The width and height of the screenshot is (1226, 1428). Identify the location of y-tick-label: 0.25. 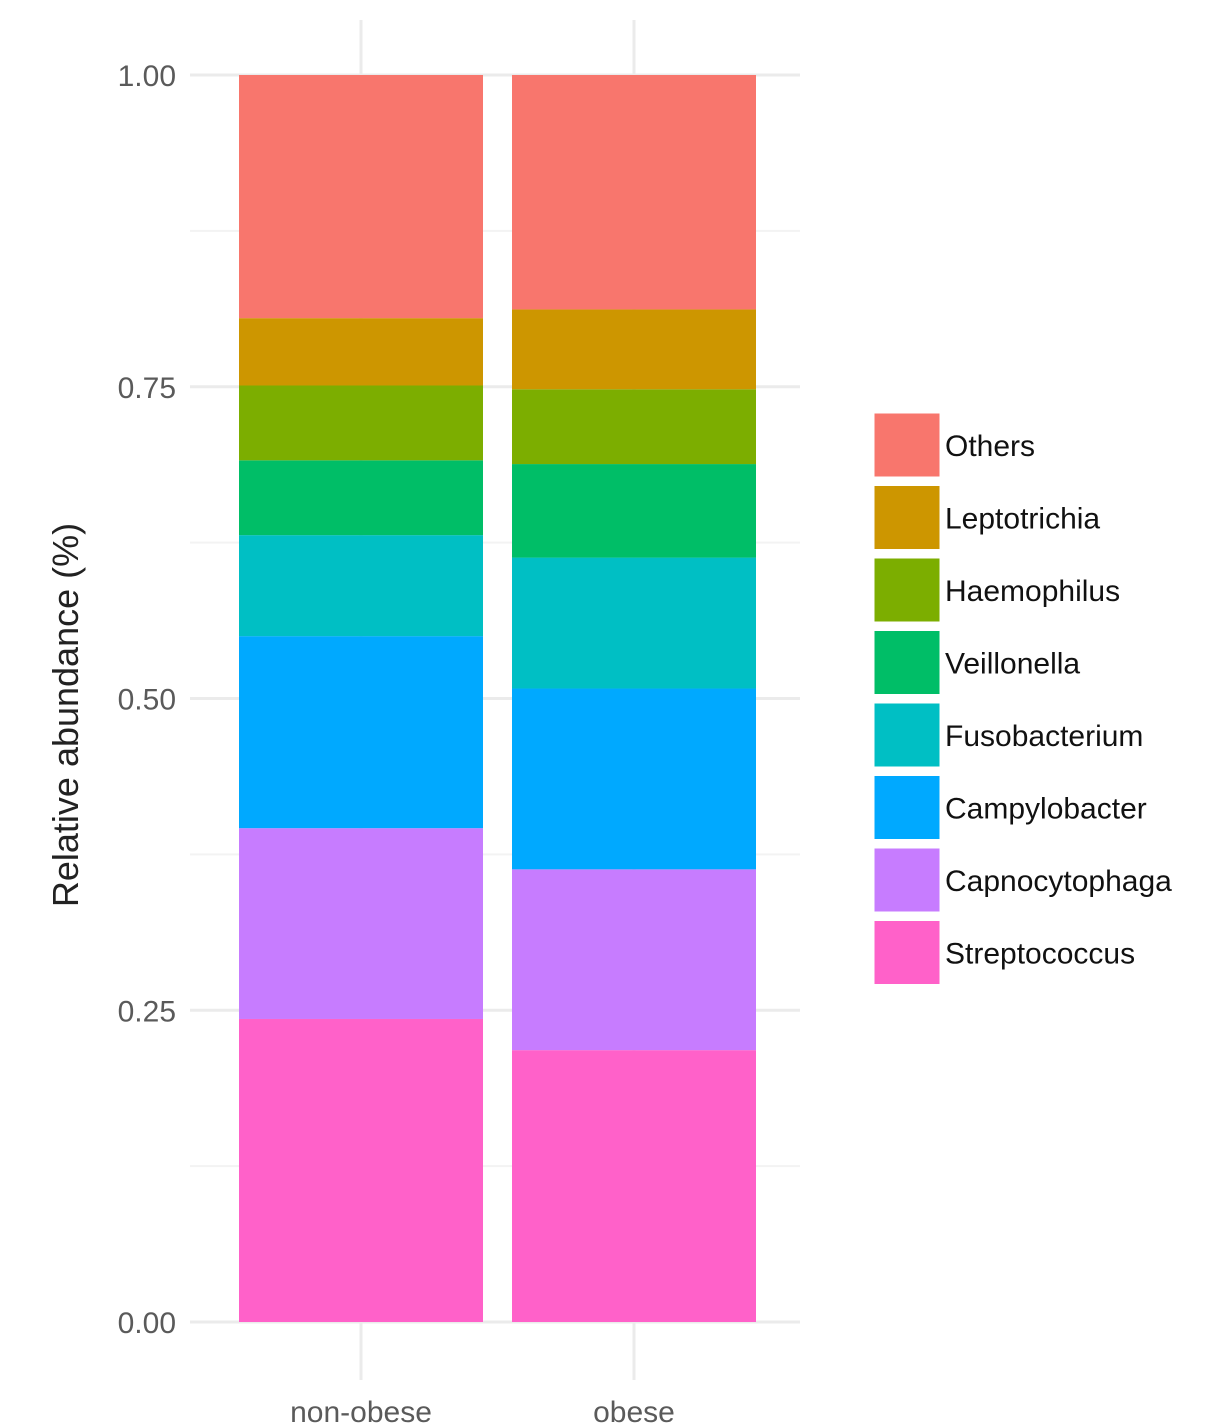
(147, 1011).